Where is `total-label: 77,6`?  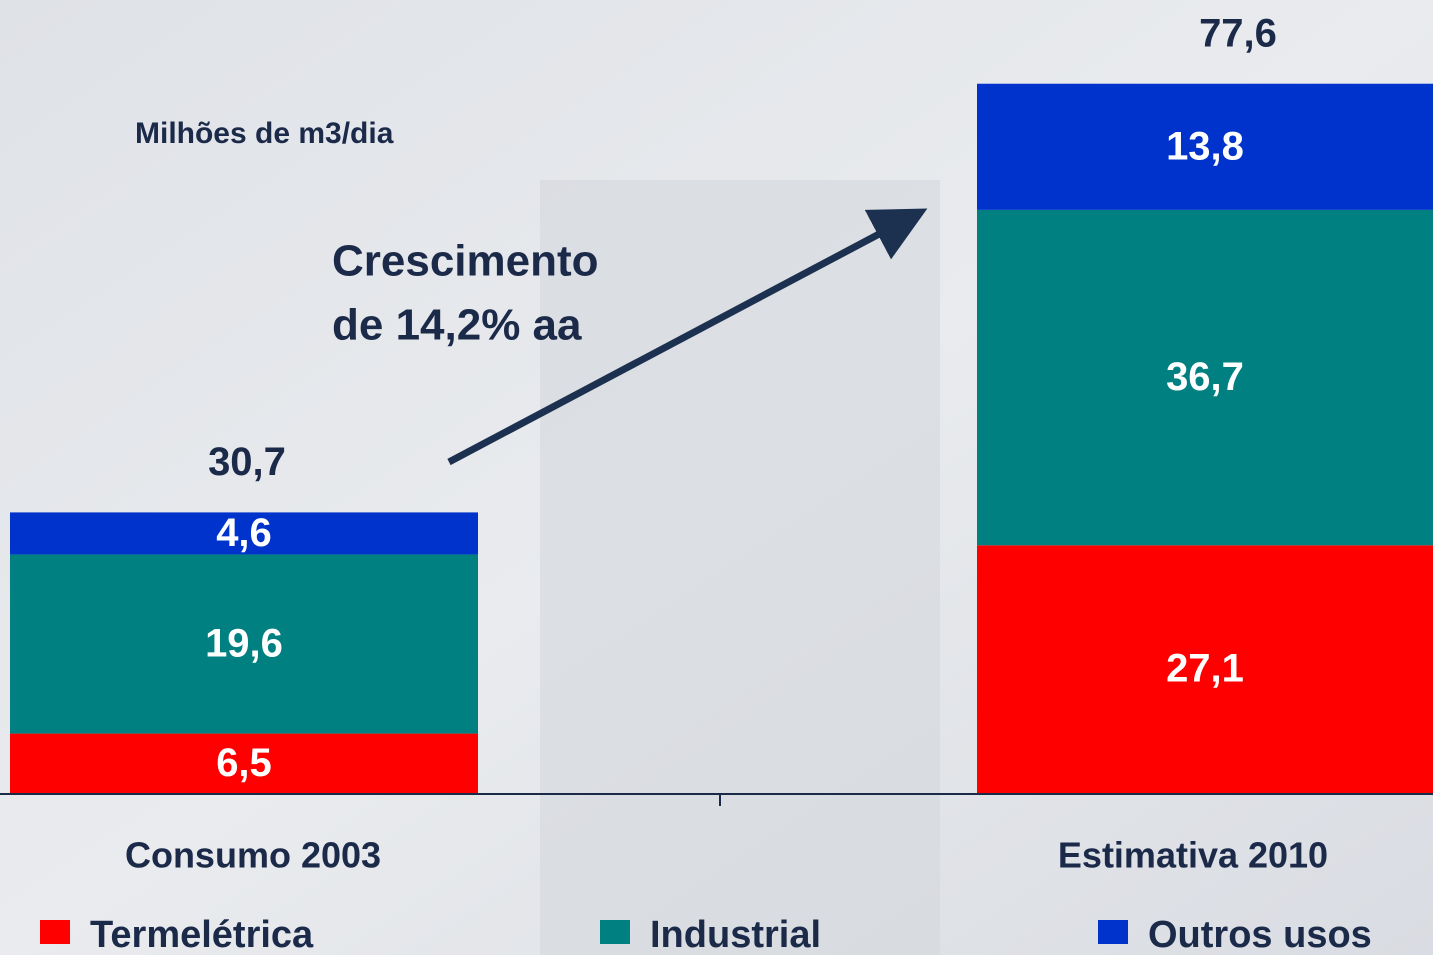
total-label: 77,6 is located at coordinates (1238, 33).